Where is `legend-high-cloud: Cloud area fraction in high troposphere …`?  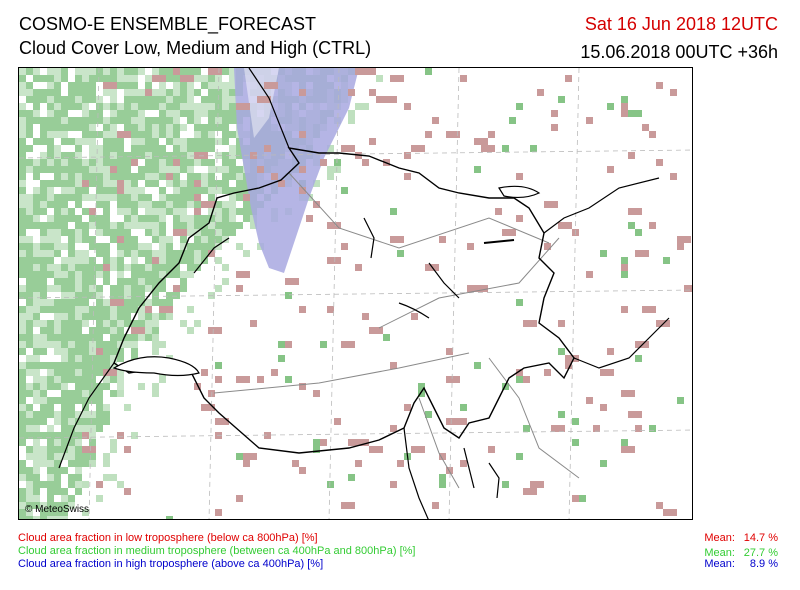
legend-high-cloud: Cloud area fraction in high troposphere … is located at coordinates (171, 564).